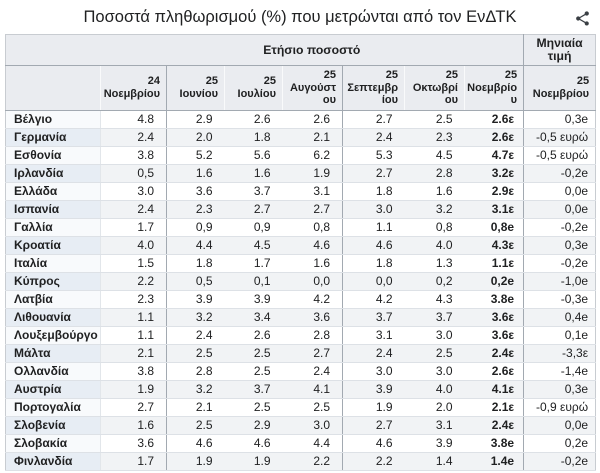  I want to click on corner-cell, so click(53, 50).